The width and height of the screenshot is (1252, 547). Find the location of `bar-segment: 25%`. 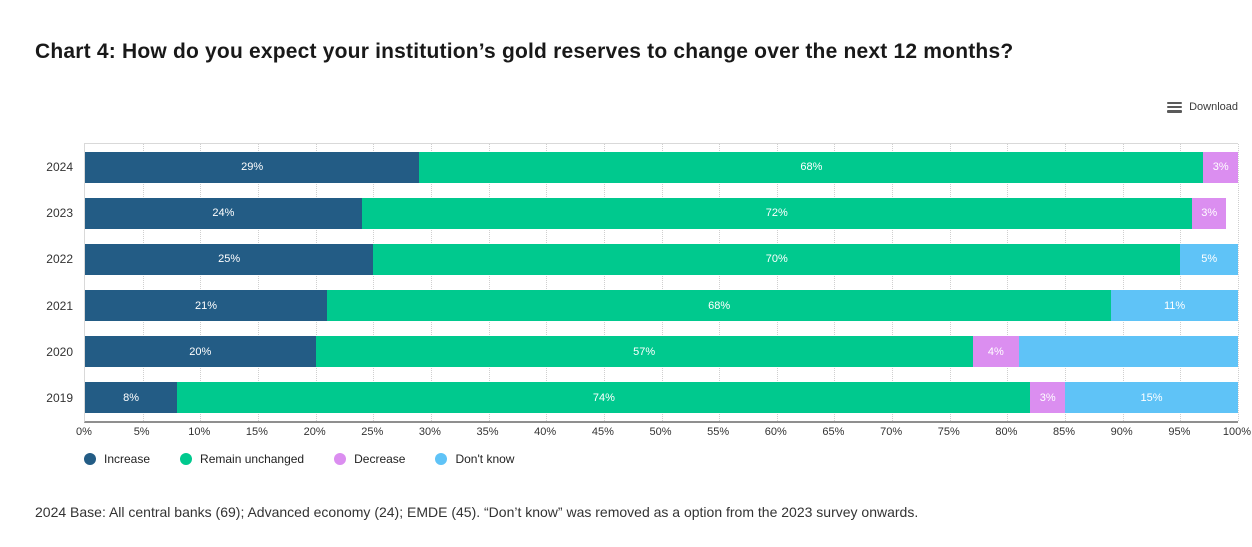

bar-segment: 25% is located at coordinates (229, 259).